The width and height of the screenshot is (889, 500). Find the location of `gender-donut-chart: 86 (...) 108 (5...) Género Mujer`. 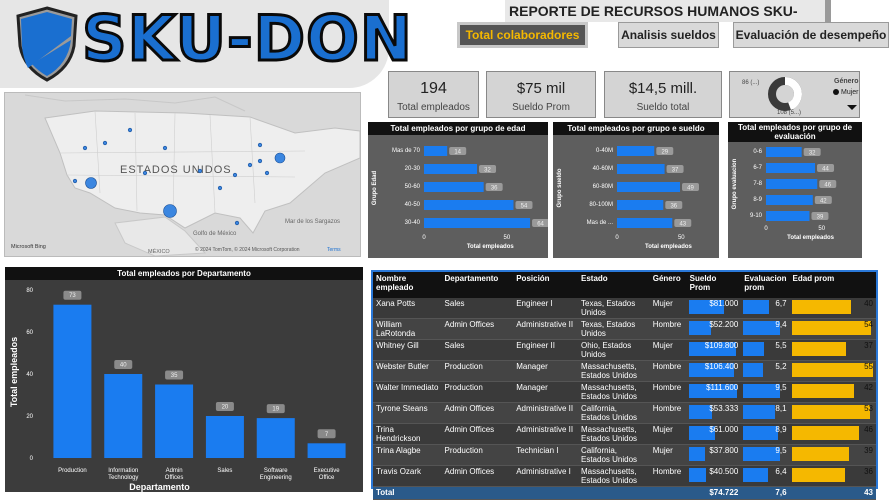

gender-donut-chart: 86 (...) 108 (5...) Género Mujer is located at coordinates (800, 96).